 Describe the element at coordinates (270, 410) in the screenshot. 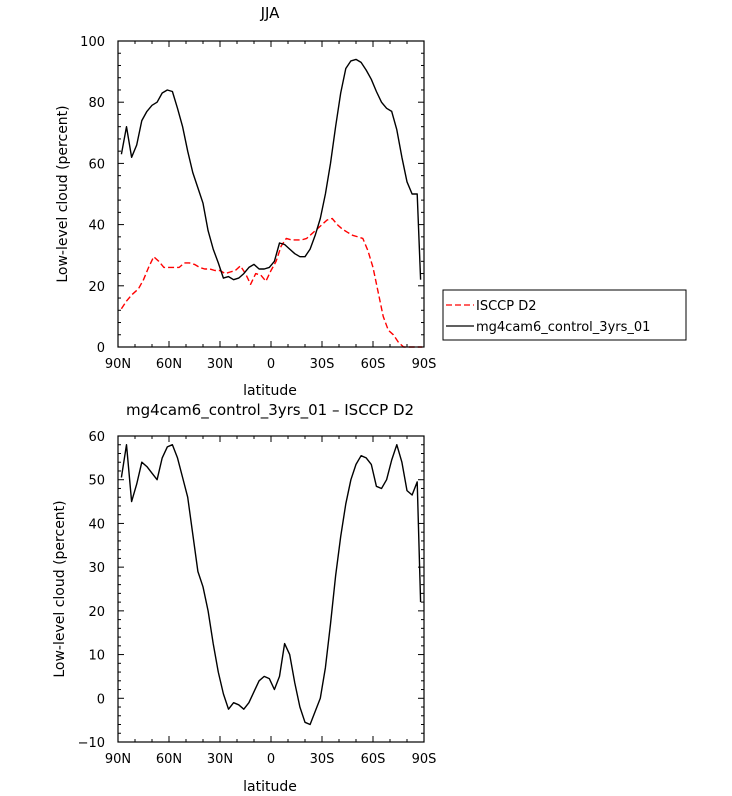

I see `panel-title: mg4cam6_control_3yrs_01 – ISCCP D2` at that location.